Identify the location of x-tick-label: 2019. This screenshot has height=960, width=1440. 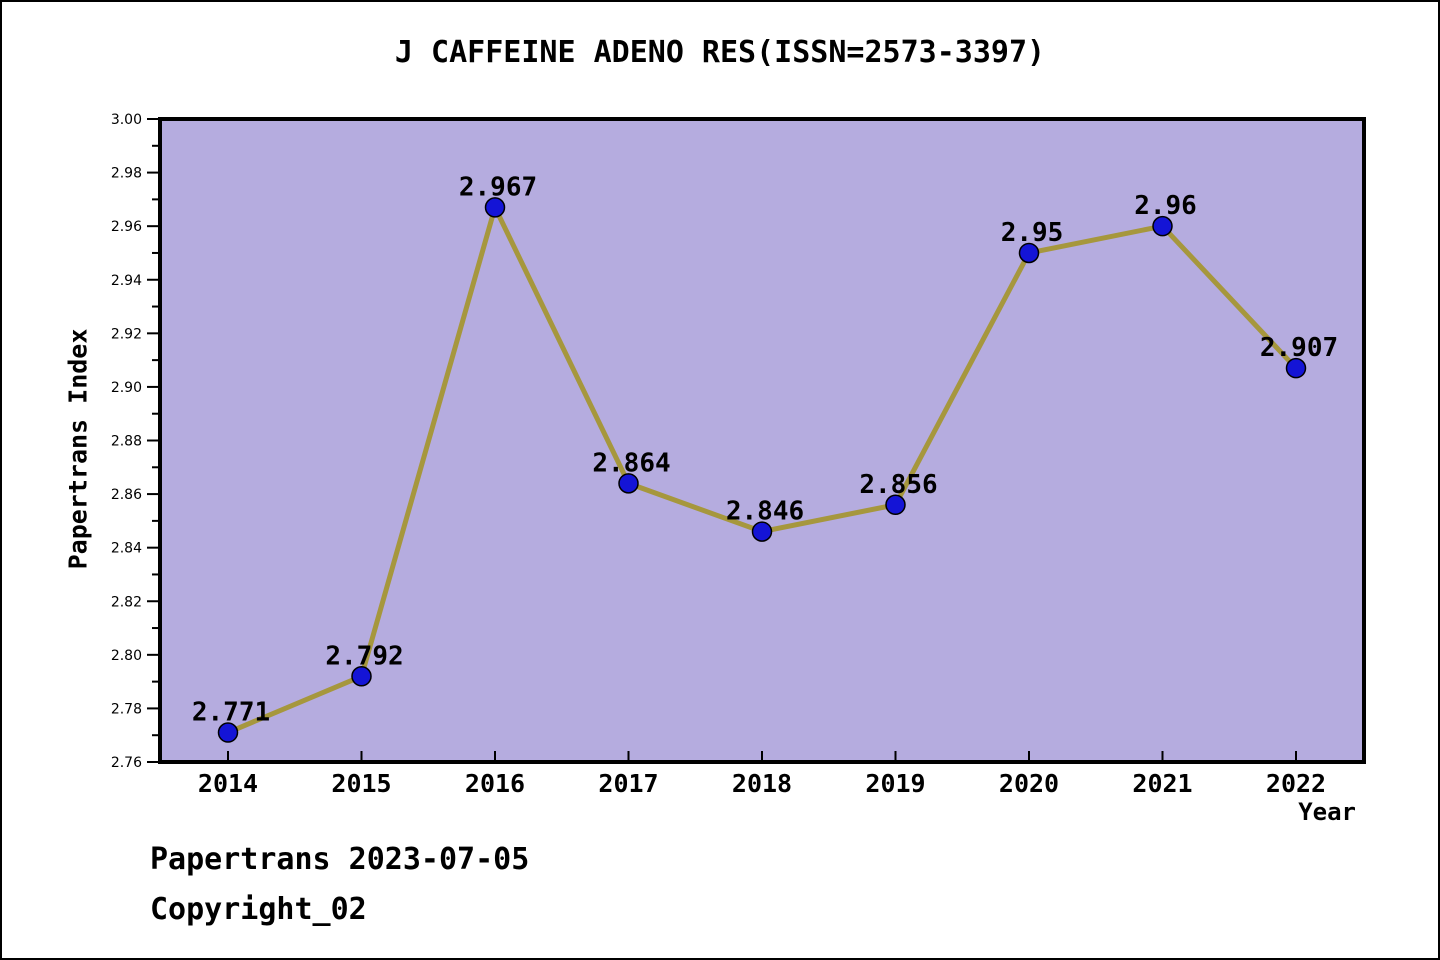
(895, 783).